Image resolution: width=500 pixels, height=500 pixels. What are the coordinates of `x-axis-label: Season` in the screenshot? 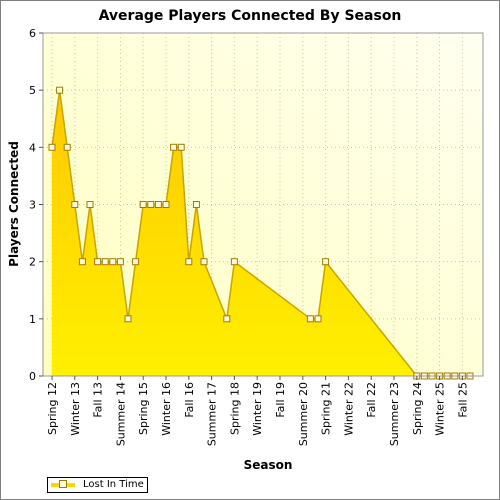 It's located at (268, 465).